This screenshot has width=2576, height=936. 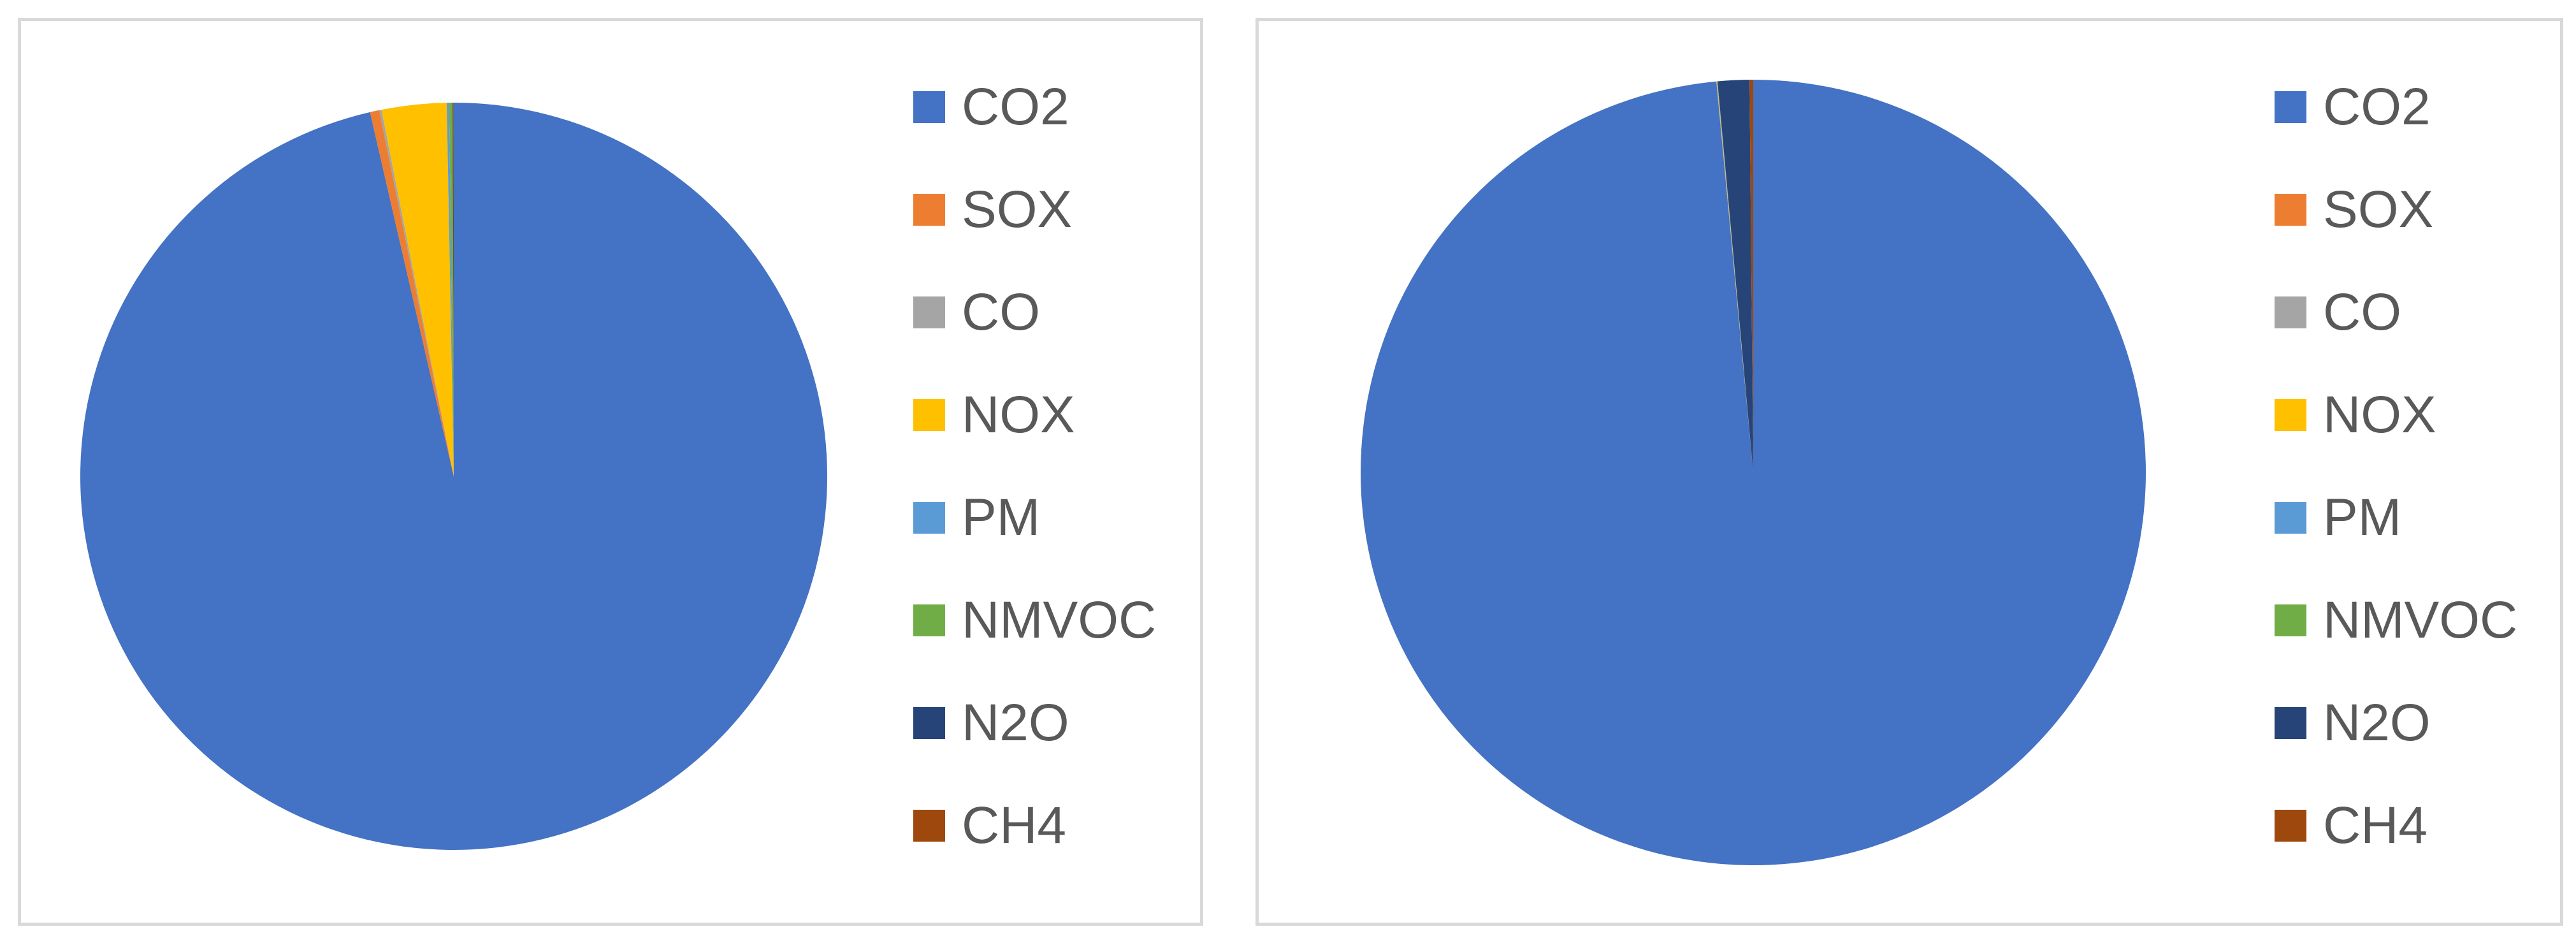 I want to click on legend-item-left-pm: PM, so click(x=976, y=518).